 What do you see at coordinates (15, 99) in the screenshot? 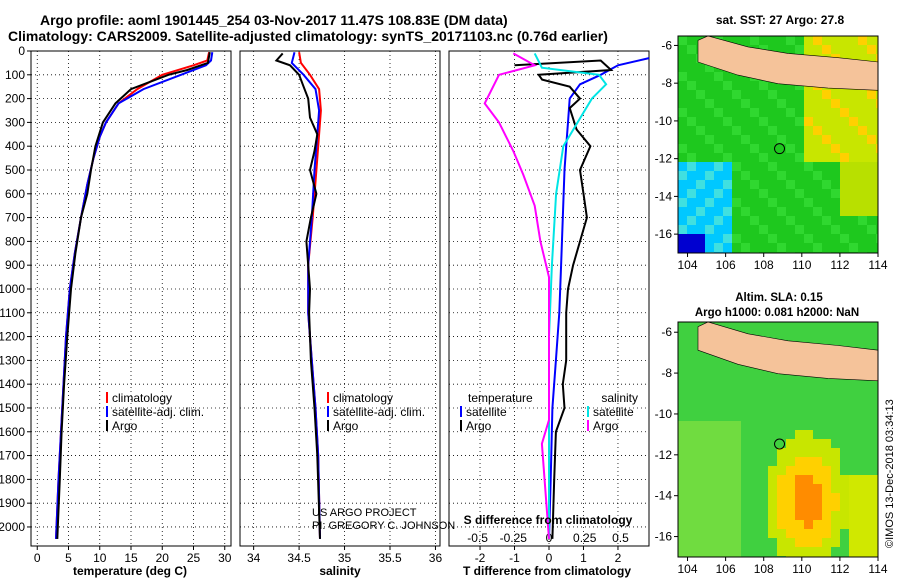
I see `y-tick-label: 200` at bounding box center [15, 99].